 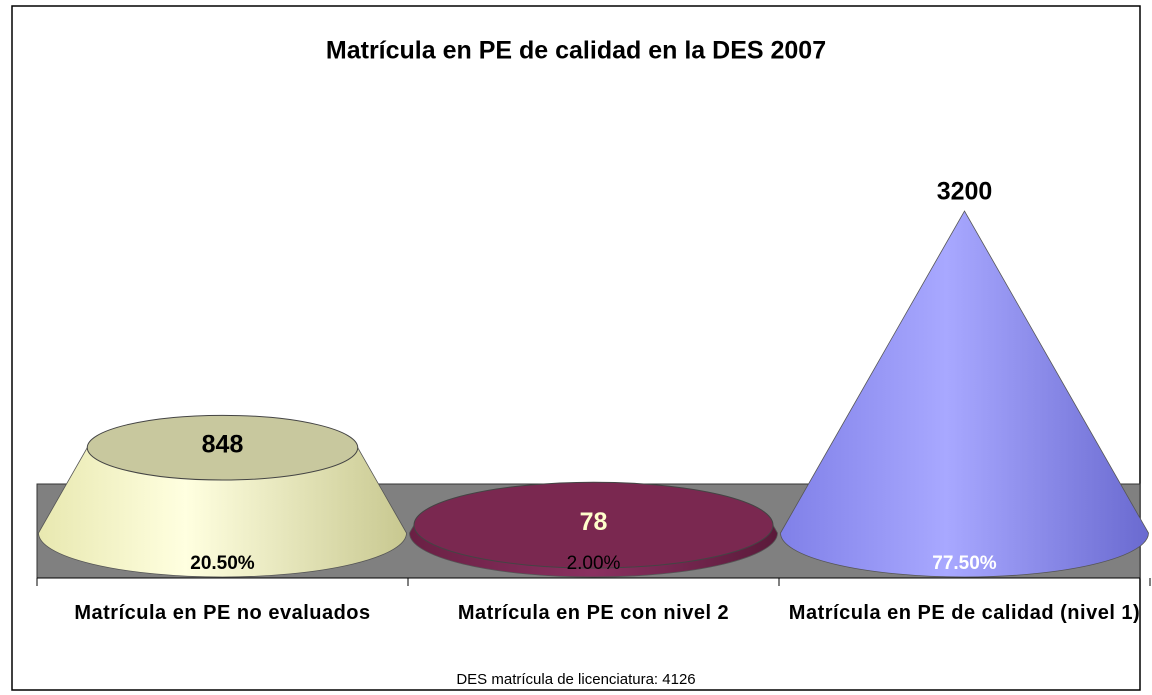 I want to click on category-label: Matrícula en PE no evaluados, so click(x=222, y=613).